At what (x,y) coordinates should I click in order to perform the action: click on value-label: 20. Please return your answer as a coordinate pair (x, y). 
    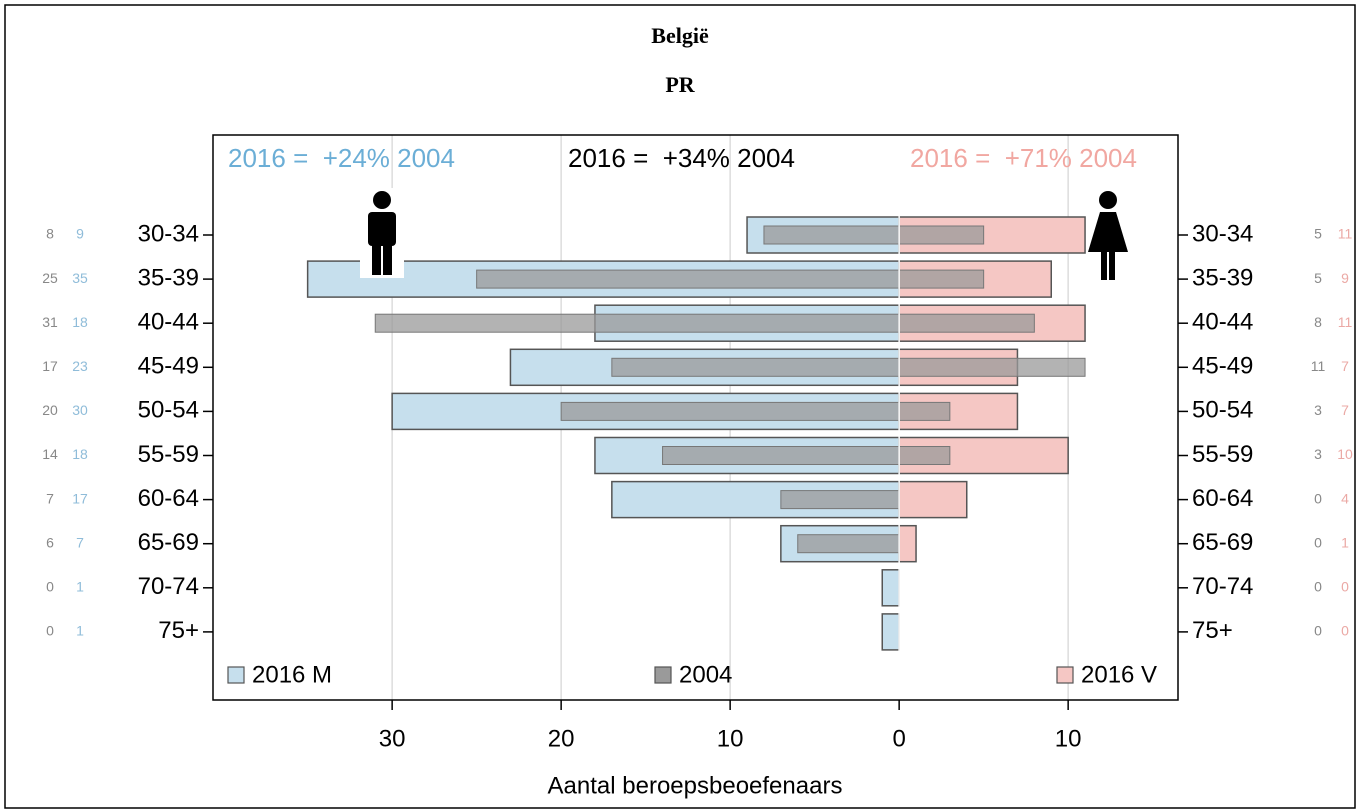
    Looking at the image, I should click on (50, 410).